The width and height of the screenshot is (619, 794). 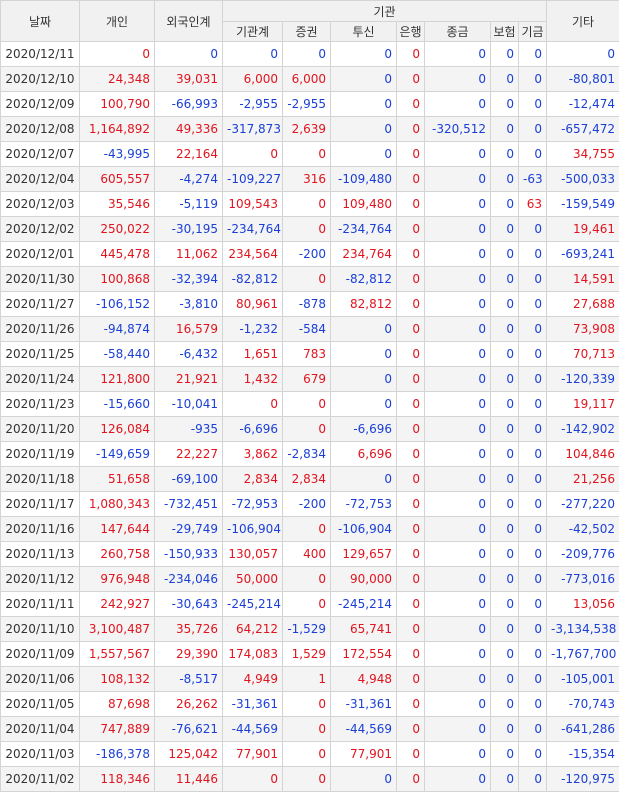 I want to click on cell-foreign: -732,451, so click(x=188, y=504).